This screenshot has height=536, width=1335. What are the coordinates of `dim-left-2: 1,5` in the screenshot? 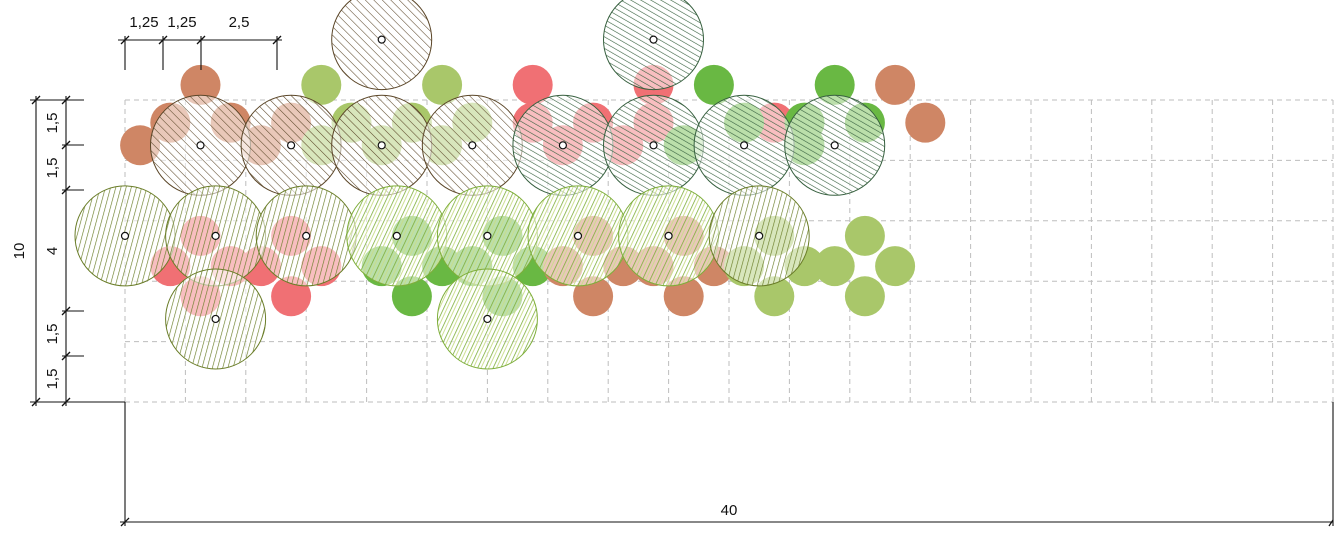 It's located at (52, 168).